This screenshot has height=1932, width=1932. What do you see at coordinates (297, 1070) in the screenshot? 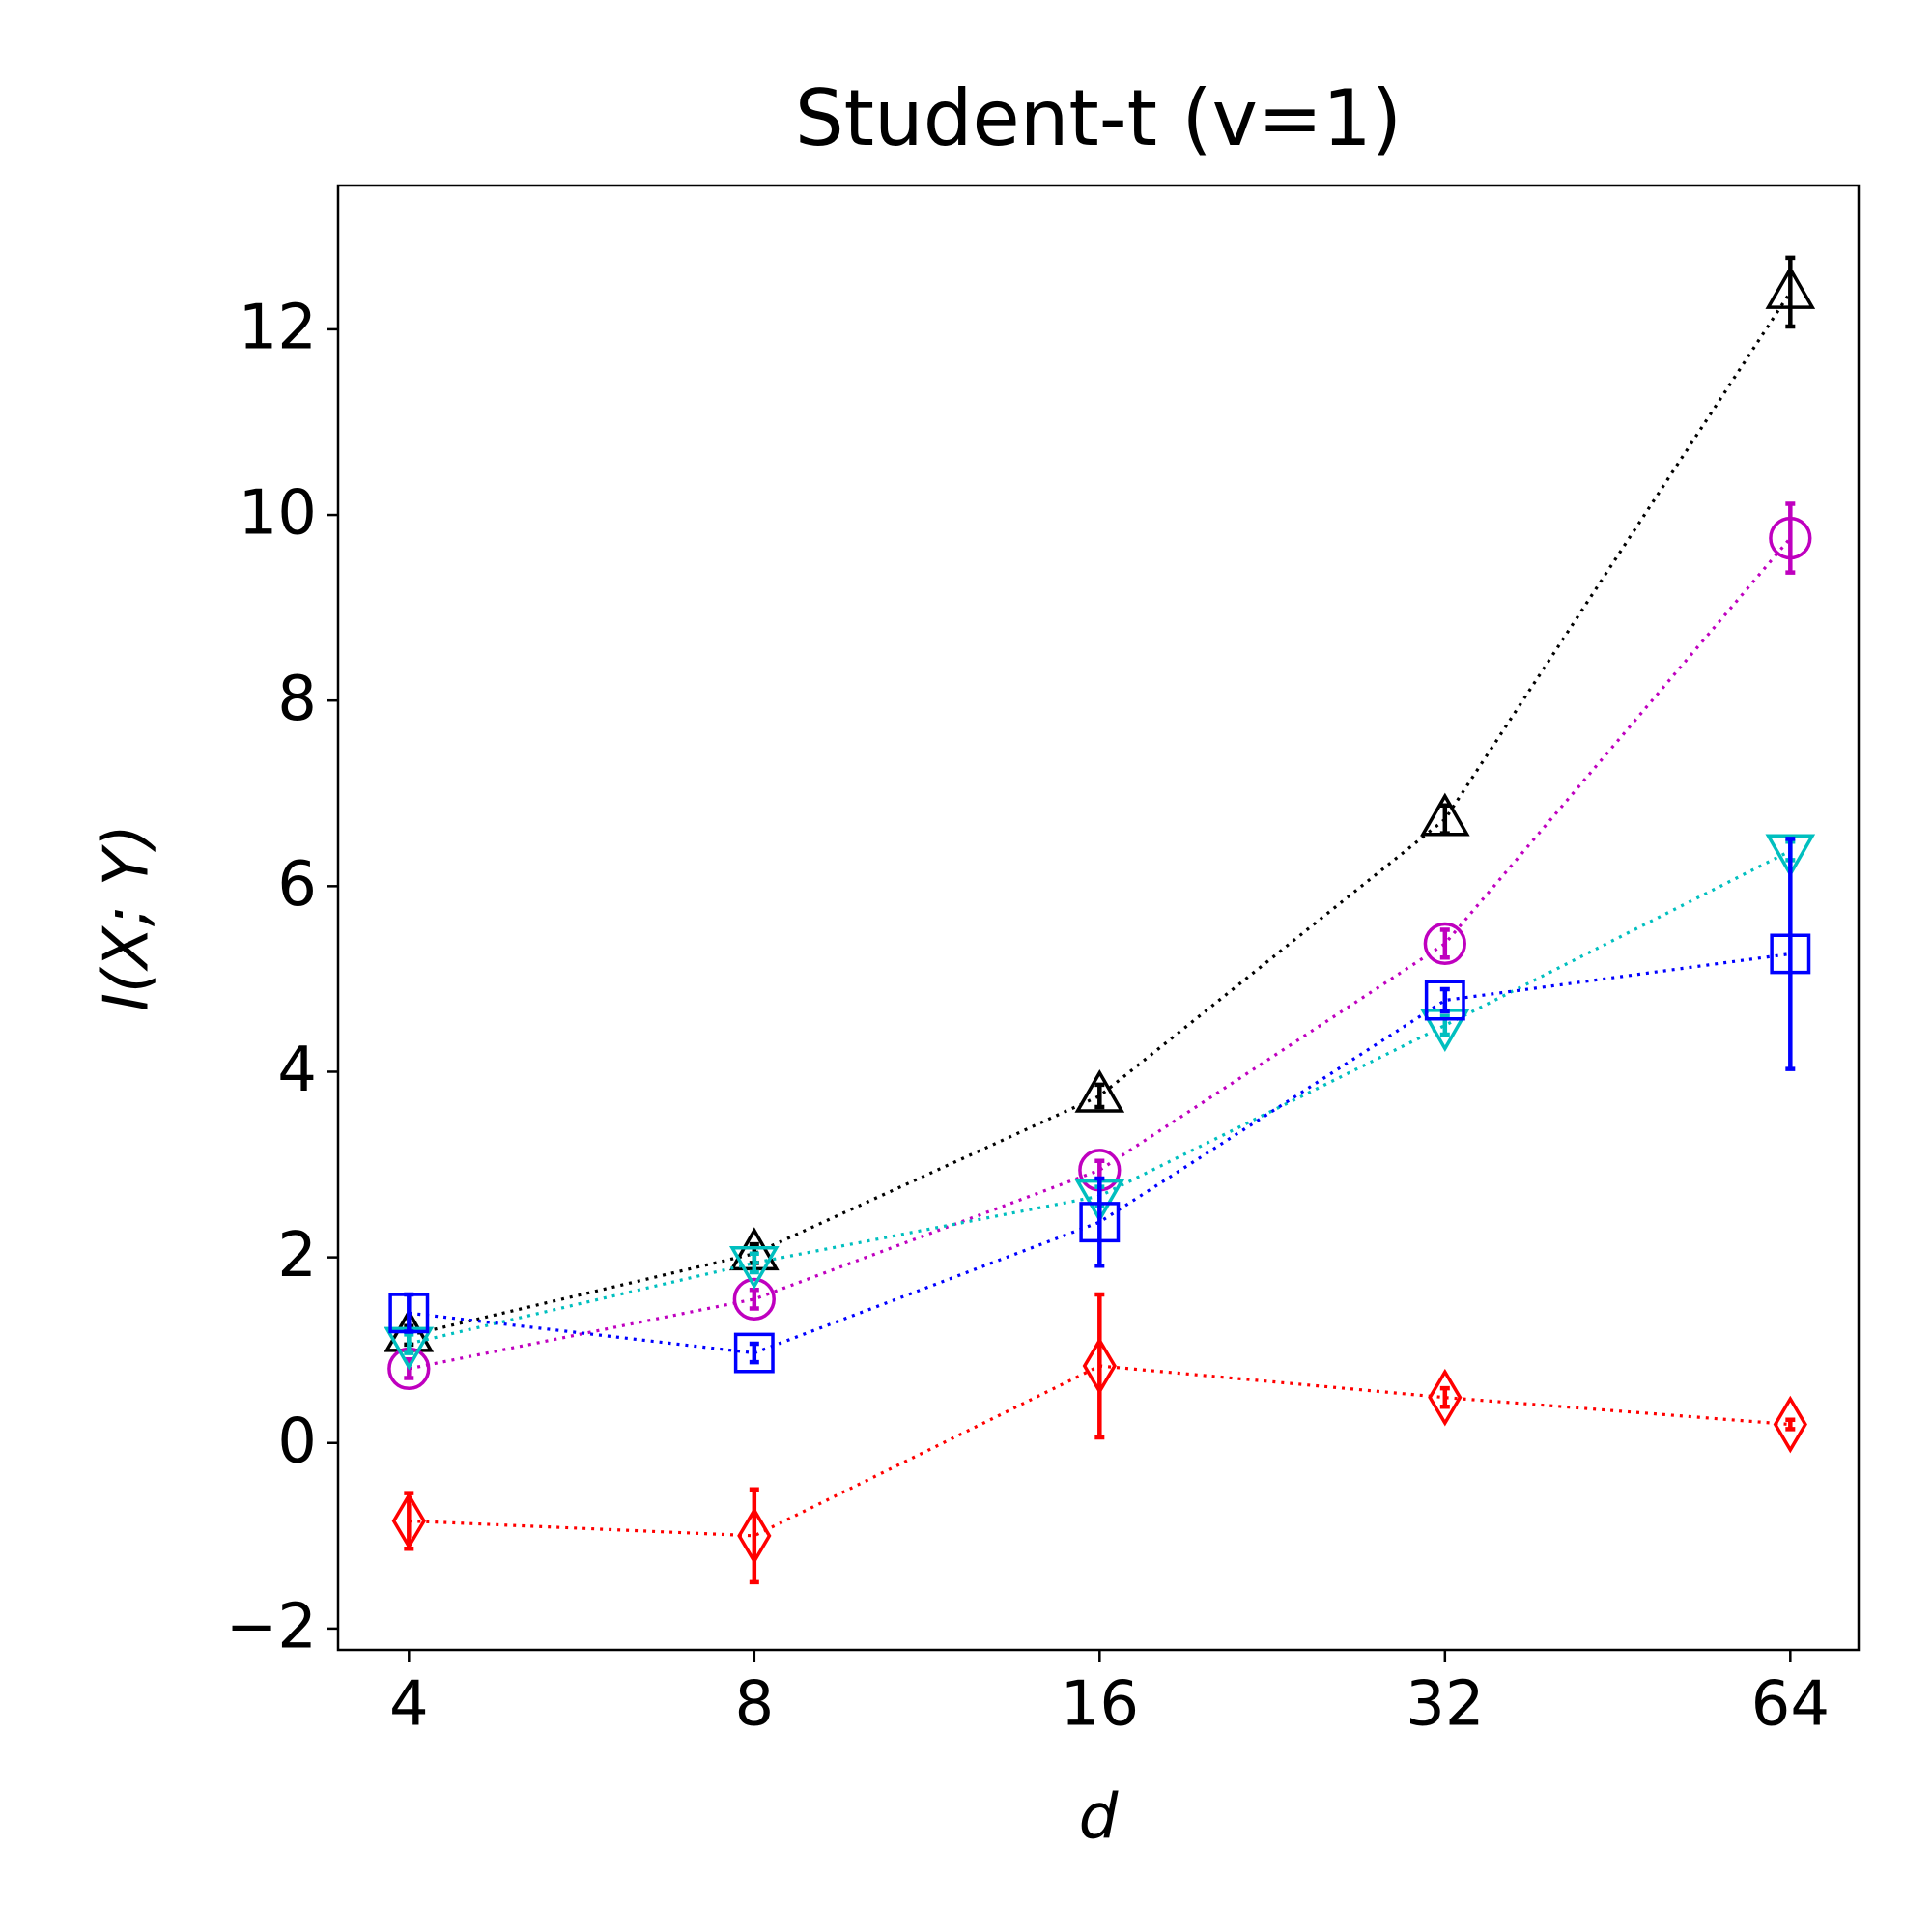
I see `y-tick-label: 4` at bounding box center [297, 1070].